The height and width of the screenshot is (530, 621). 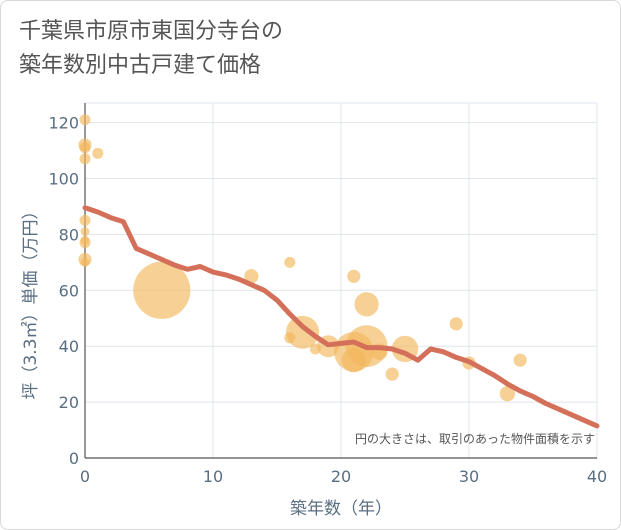 I want to click on y-tick-label: 60, so click(x=69, y=290).